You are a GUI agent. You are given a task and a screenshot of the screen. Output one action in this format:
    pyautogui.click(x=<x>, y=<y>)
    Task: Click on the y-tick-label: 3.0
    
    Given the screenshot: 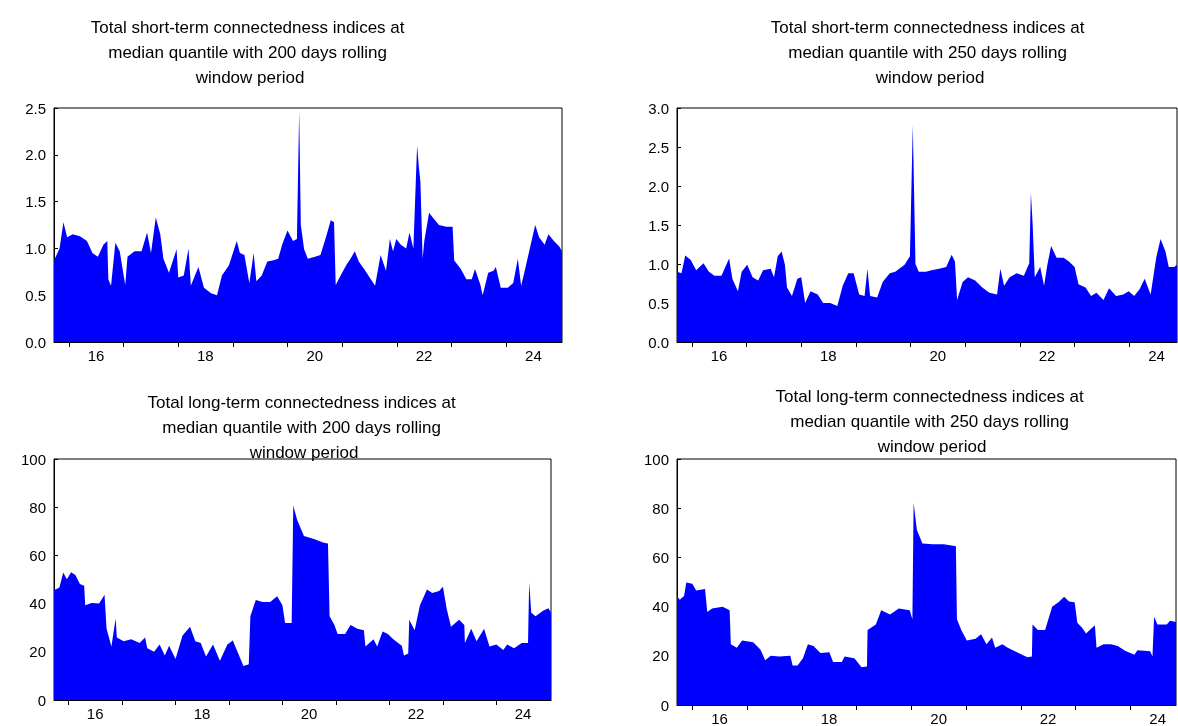 What is the action you would take?
    pyautogui.click(x=658, y=108)
    